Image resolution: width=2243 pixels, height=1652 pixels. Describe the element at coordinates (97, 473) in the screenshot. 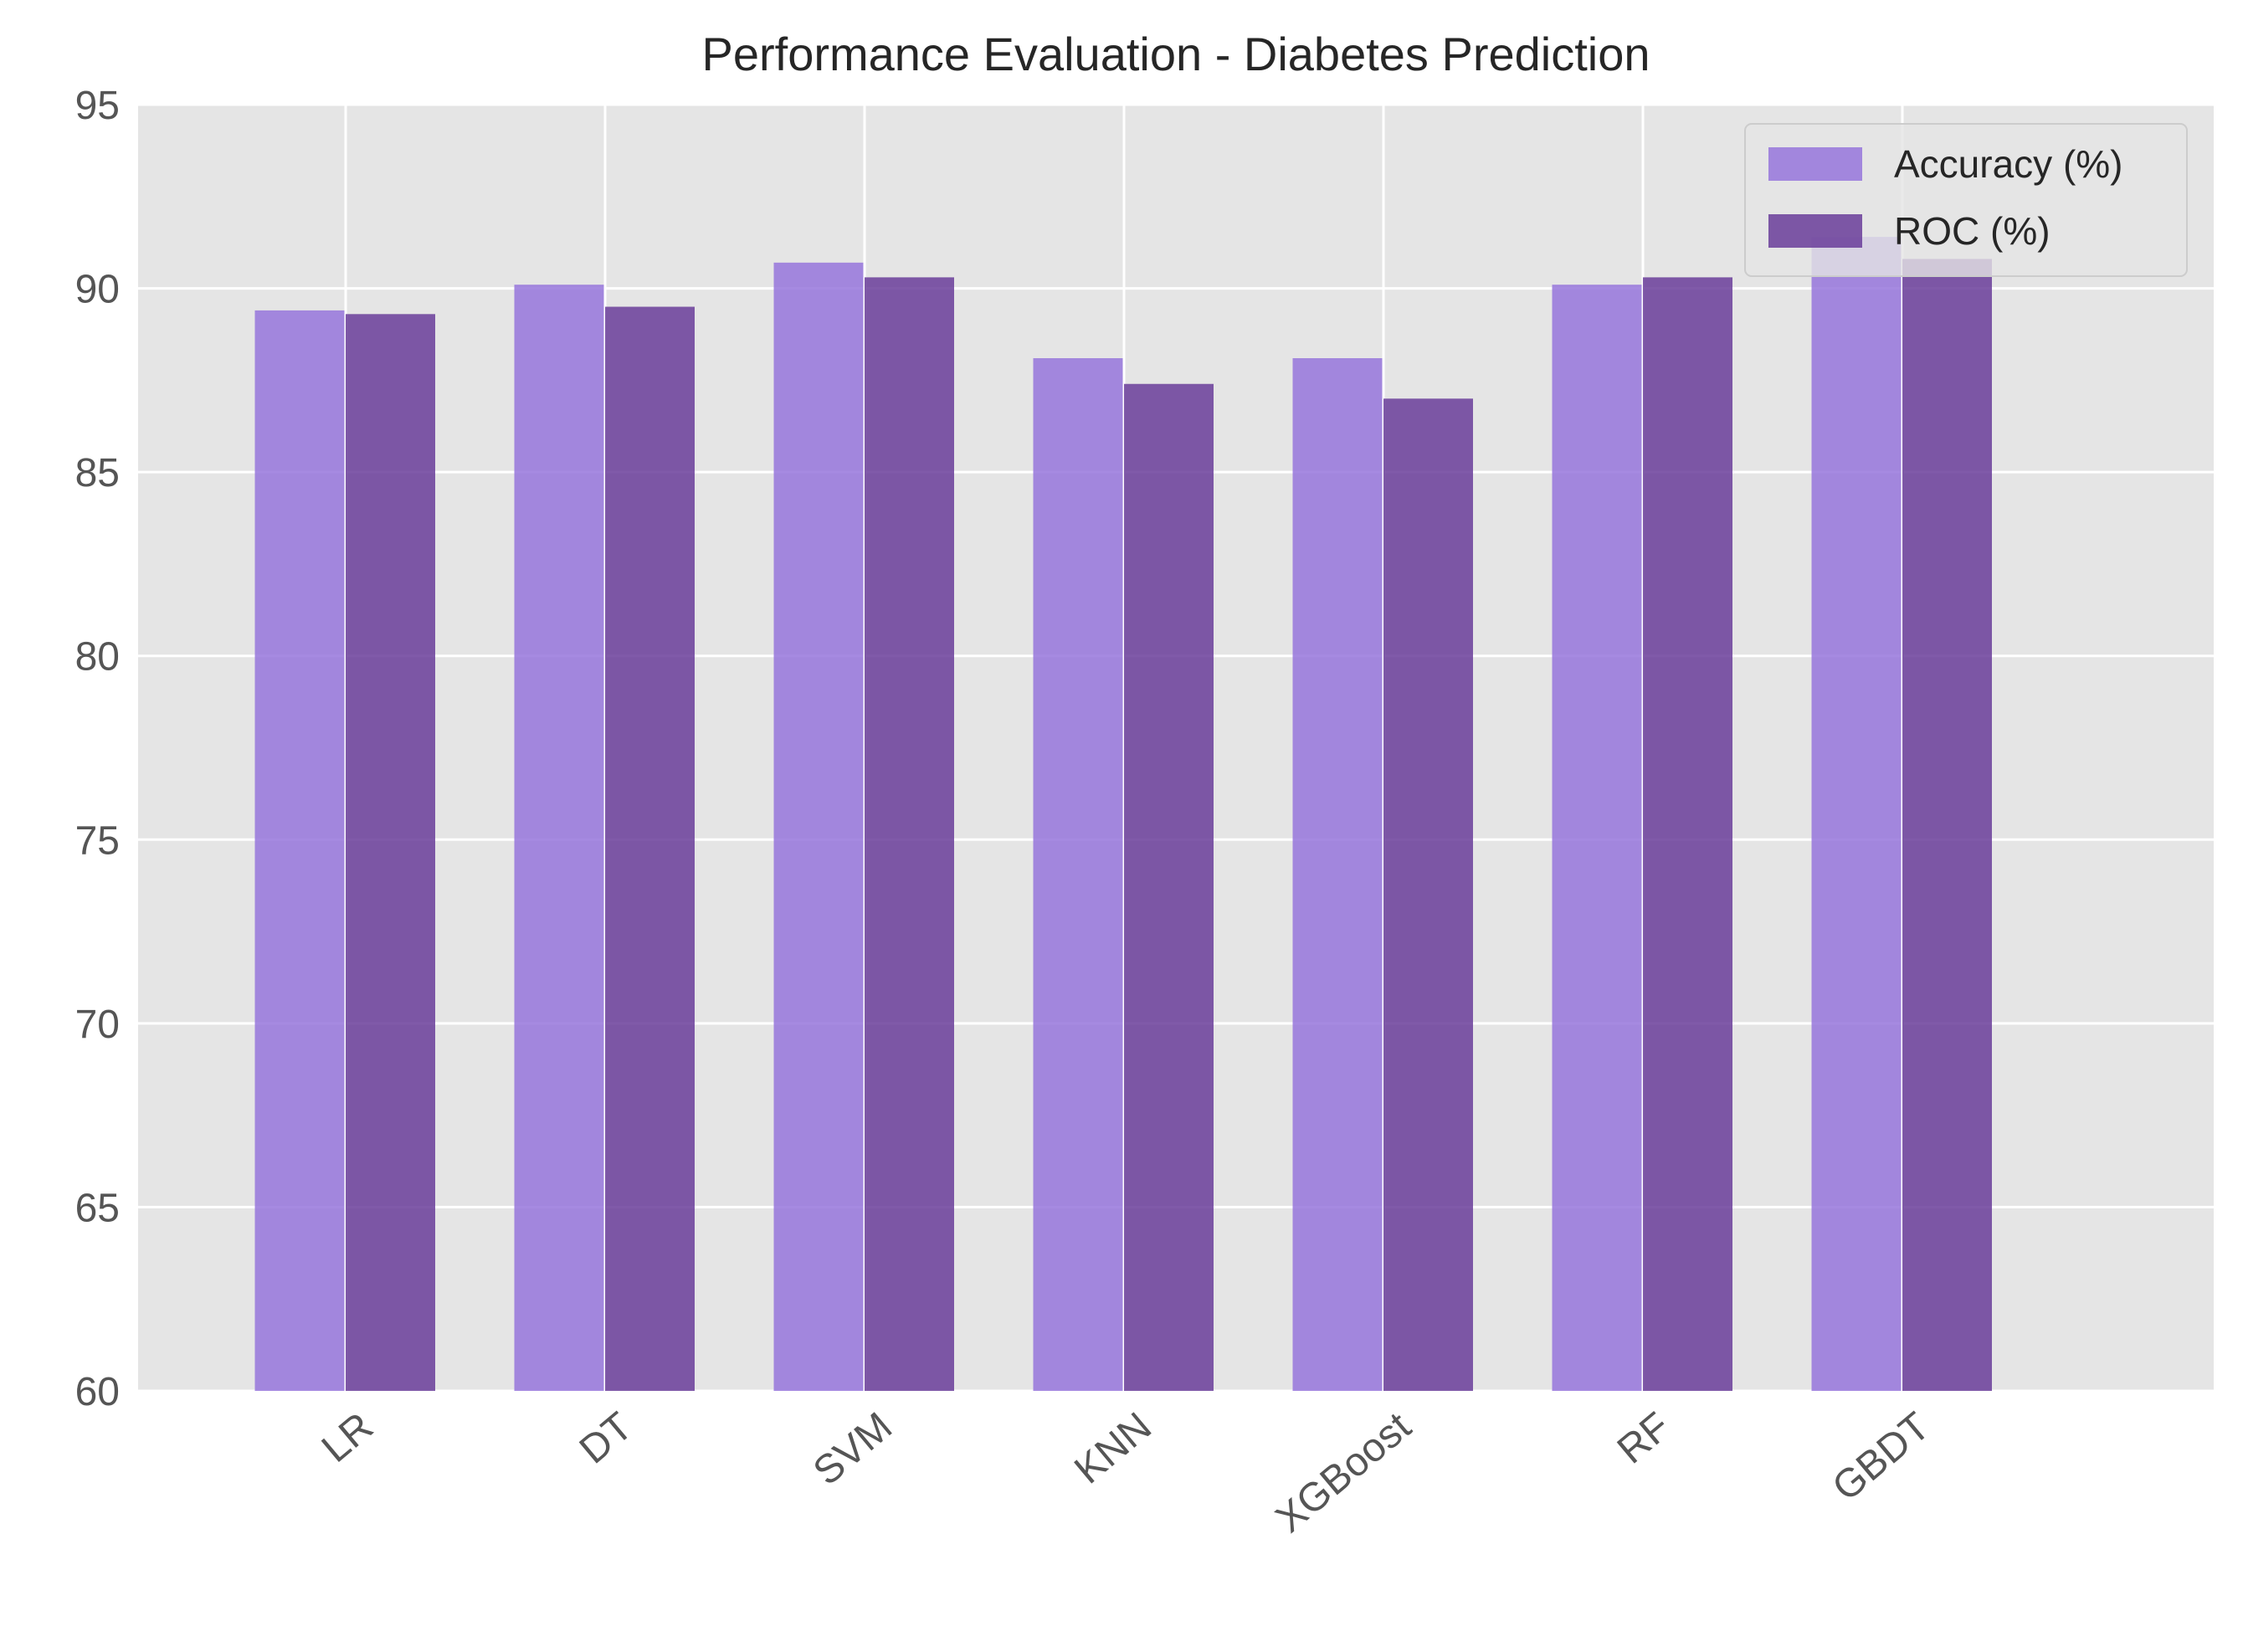

I see `y-tick-label: 85` at that location.